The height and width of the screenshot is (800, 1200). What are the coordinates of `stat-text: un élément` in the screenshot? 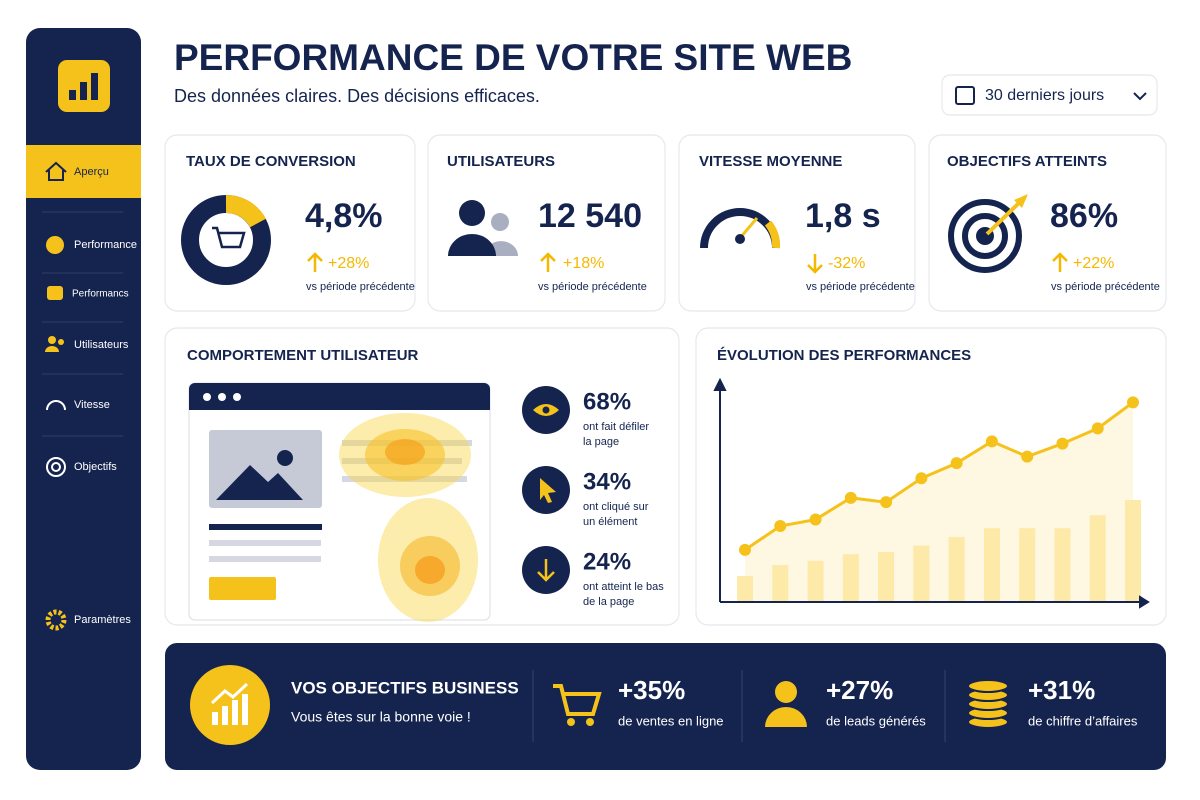 It's located at (610, 522).